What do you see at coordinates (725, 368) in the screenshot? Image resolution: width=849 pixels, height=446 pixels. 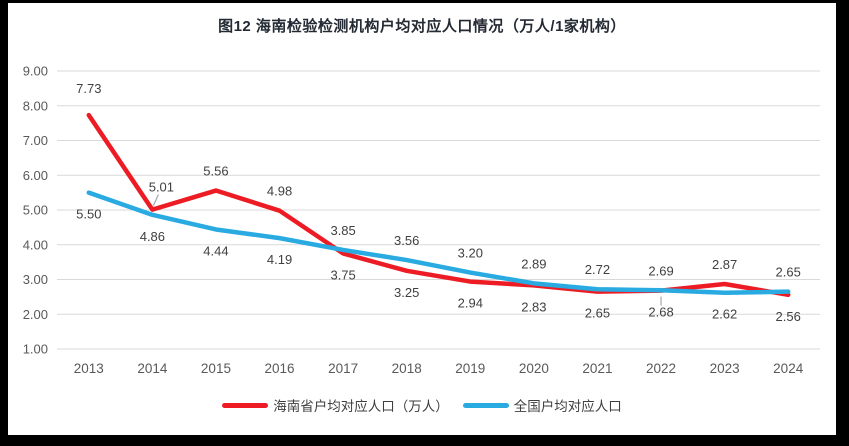 I see `x-axis-tick-label: 2023` at bounding box center [725, 368].